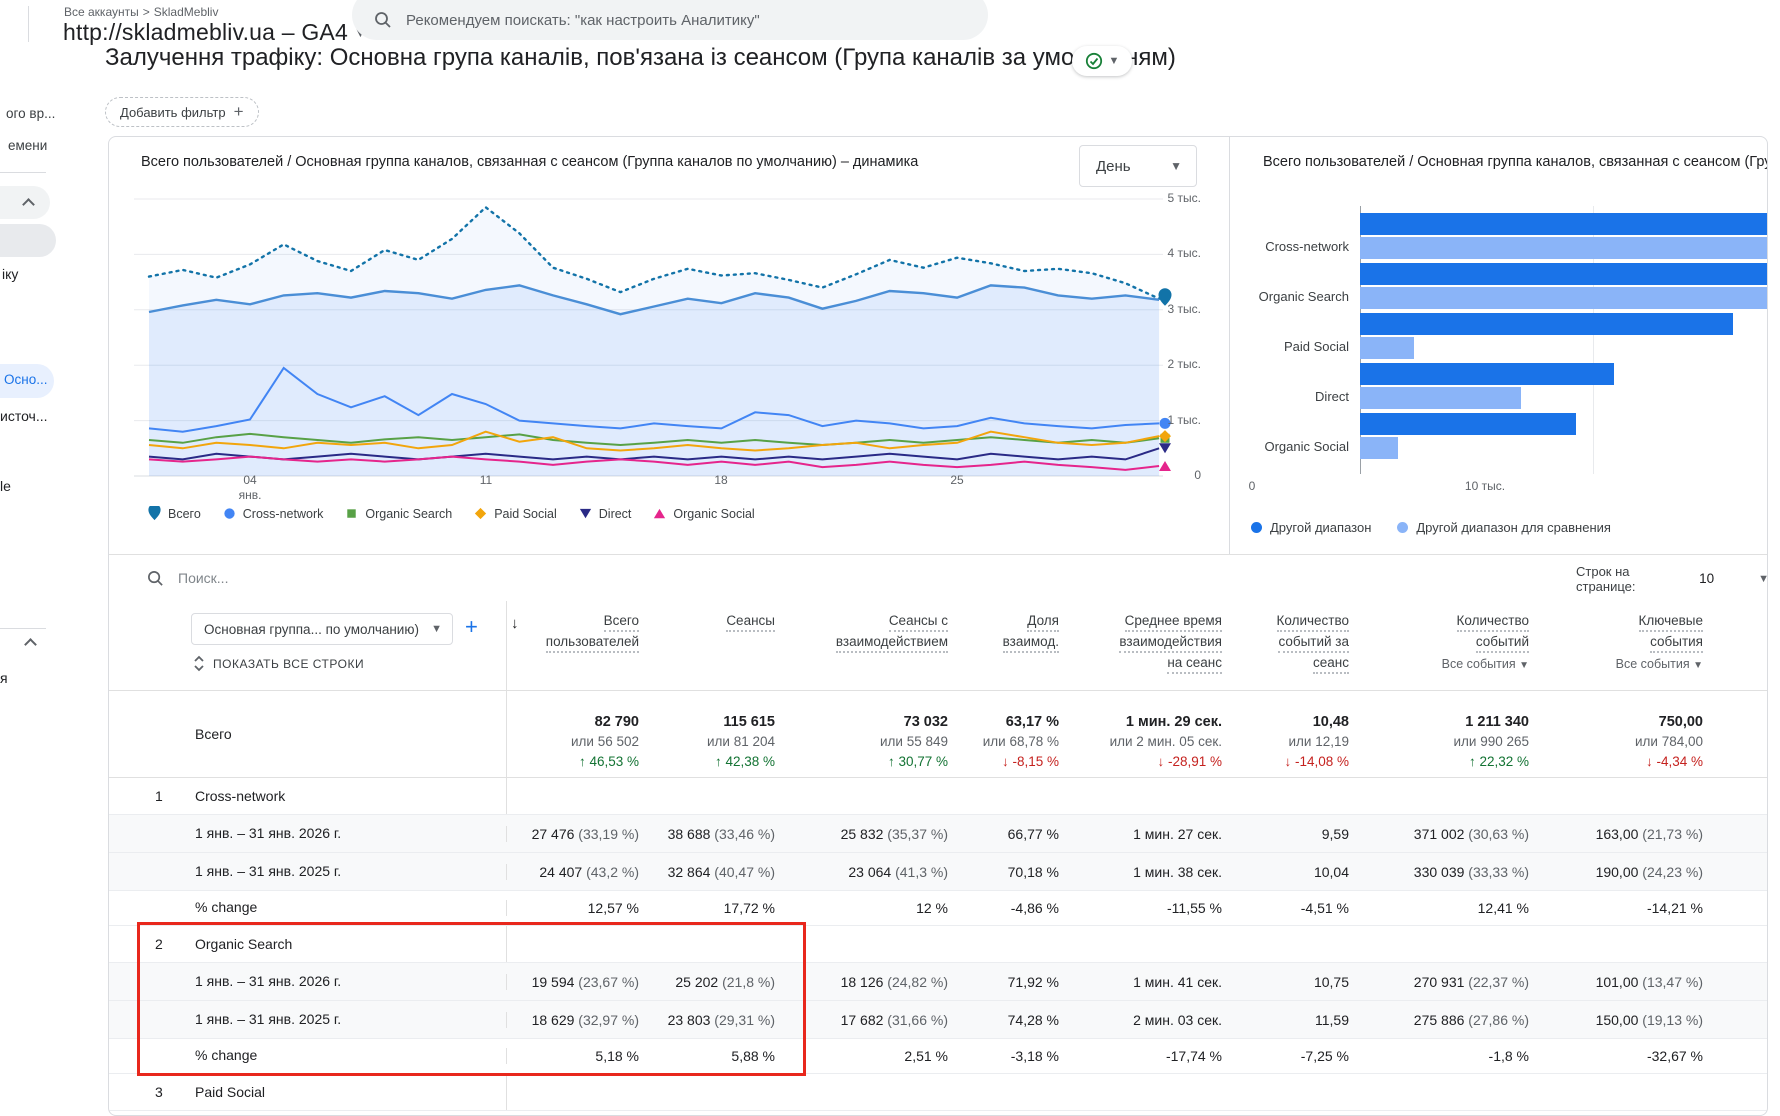 The image size is (1780, 1116). I want to click on bar-x-tick: 0, so click(1252, 486).